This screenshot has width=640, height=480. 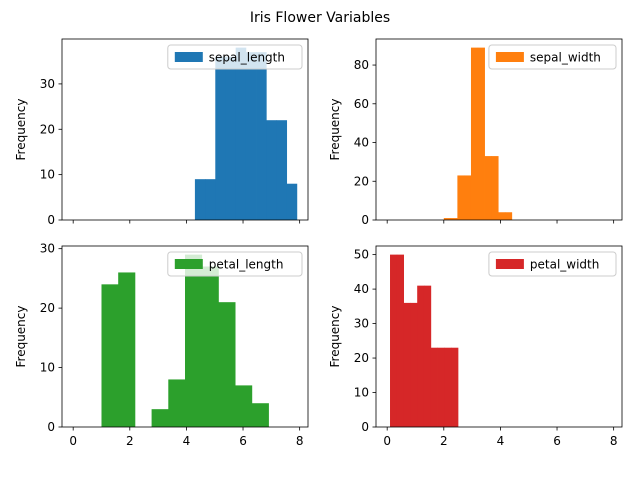 I want to click on legend-label: sepal_width, so click(x=565, y=58).